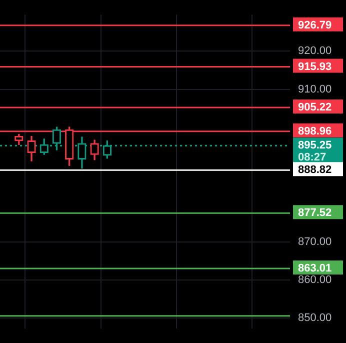 The height and width of the screenshot is (343, 346). What do you see at coordinates (315, 131) in the screenshot?
I see `ref-line-label: 898.96` at bounding box center [315, 131].